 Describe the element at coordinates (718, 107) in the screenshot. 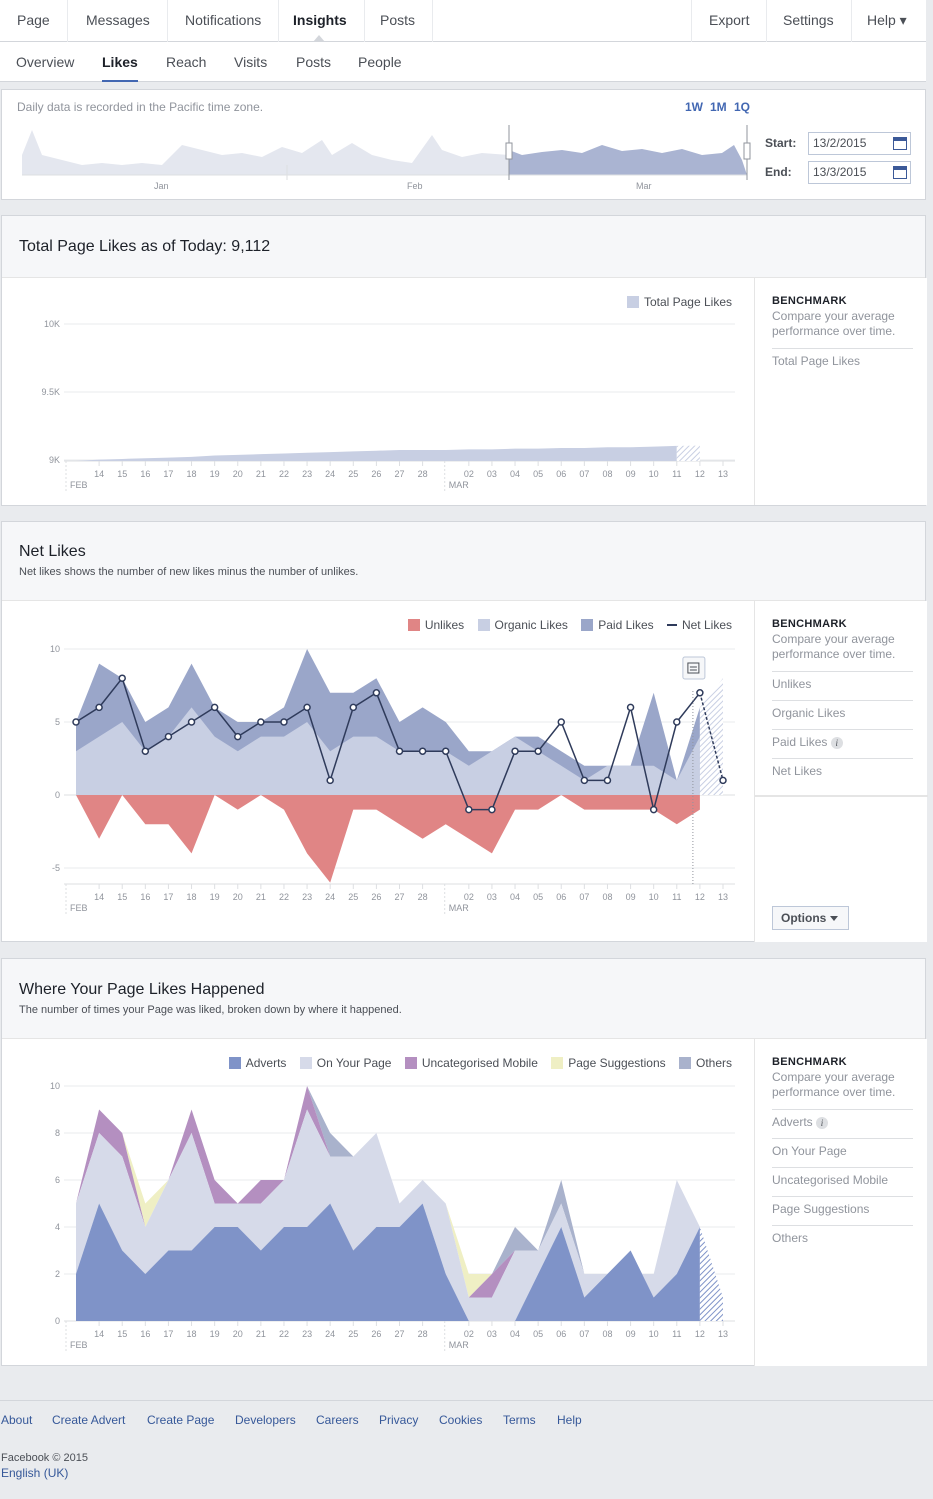

I see `range-1m: 1M` at that location.